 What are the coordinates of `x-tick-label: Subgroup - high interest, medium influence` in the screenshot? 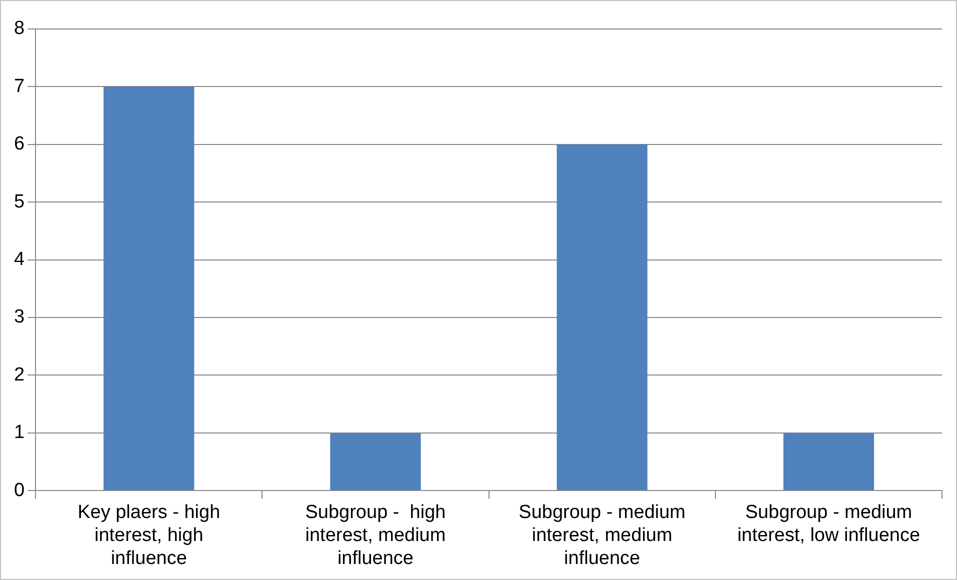 It's located at (375, 535).